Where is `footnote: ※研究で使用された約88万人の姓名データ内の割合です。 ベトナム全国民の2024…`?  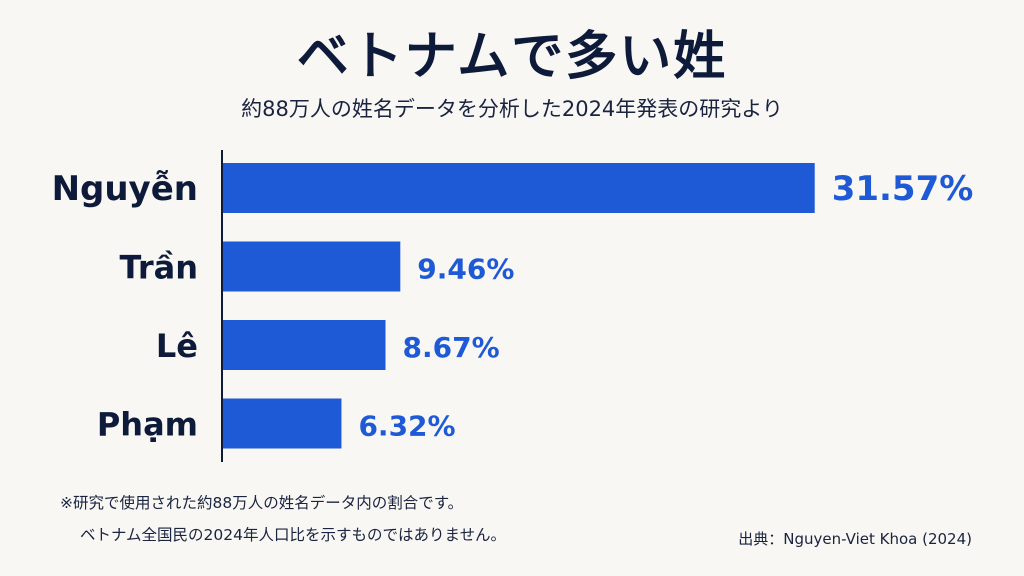 footnote: ※研究で使用された約88万人の姓名データ内の割合です。 ベトナム全国民の2024… is located at coordinates (283, 519).